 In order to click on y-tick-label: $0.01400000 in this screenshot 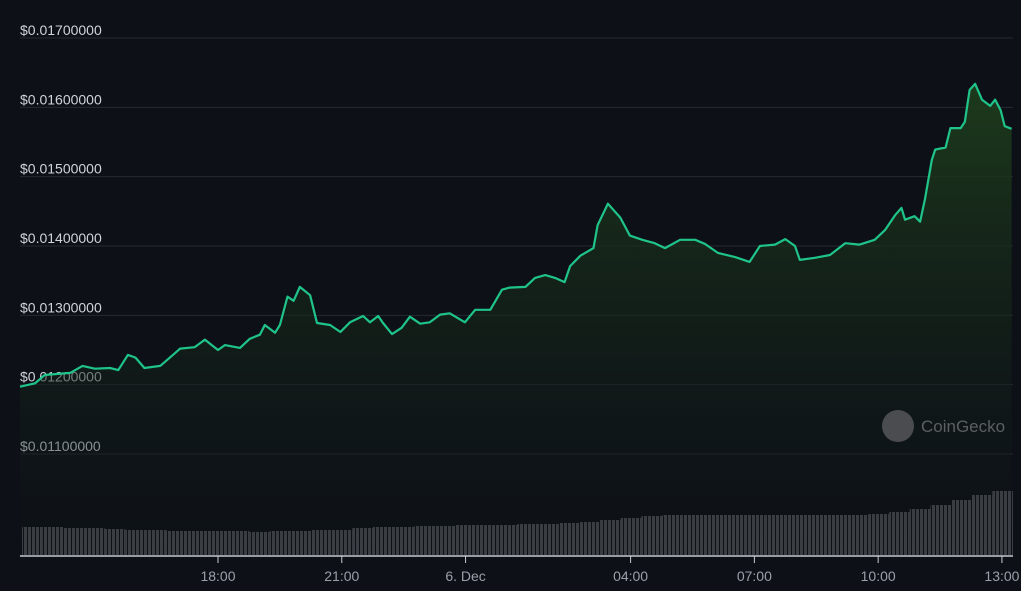, I will do `click(61, 238)`.